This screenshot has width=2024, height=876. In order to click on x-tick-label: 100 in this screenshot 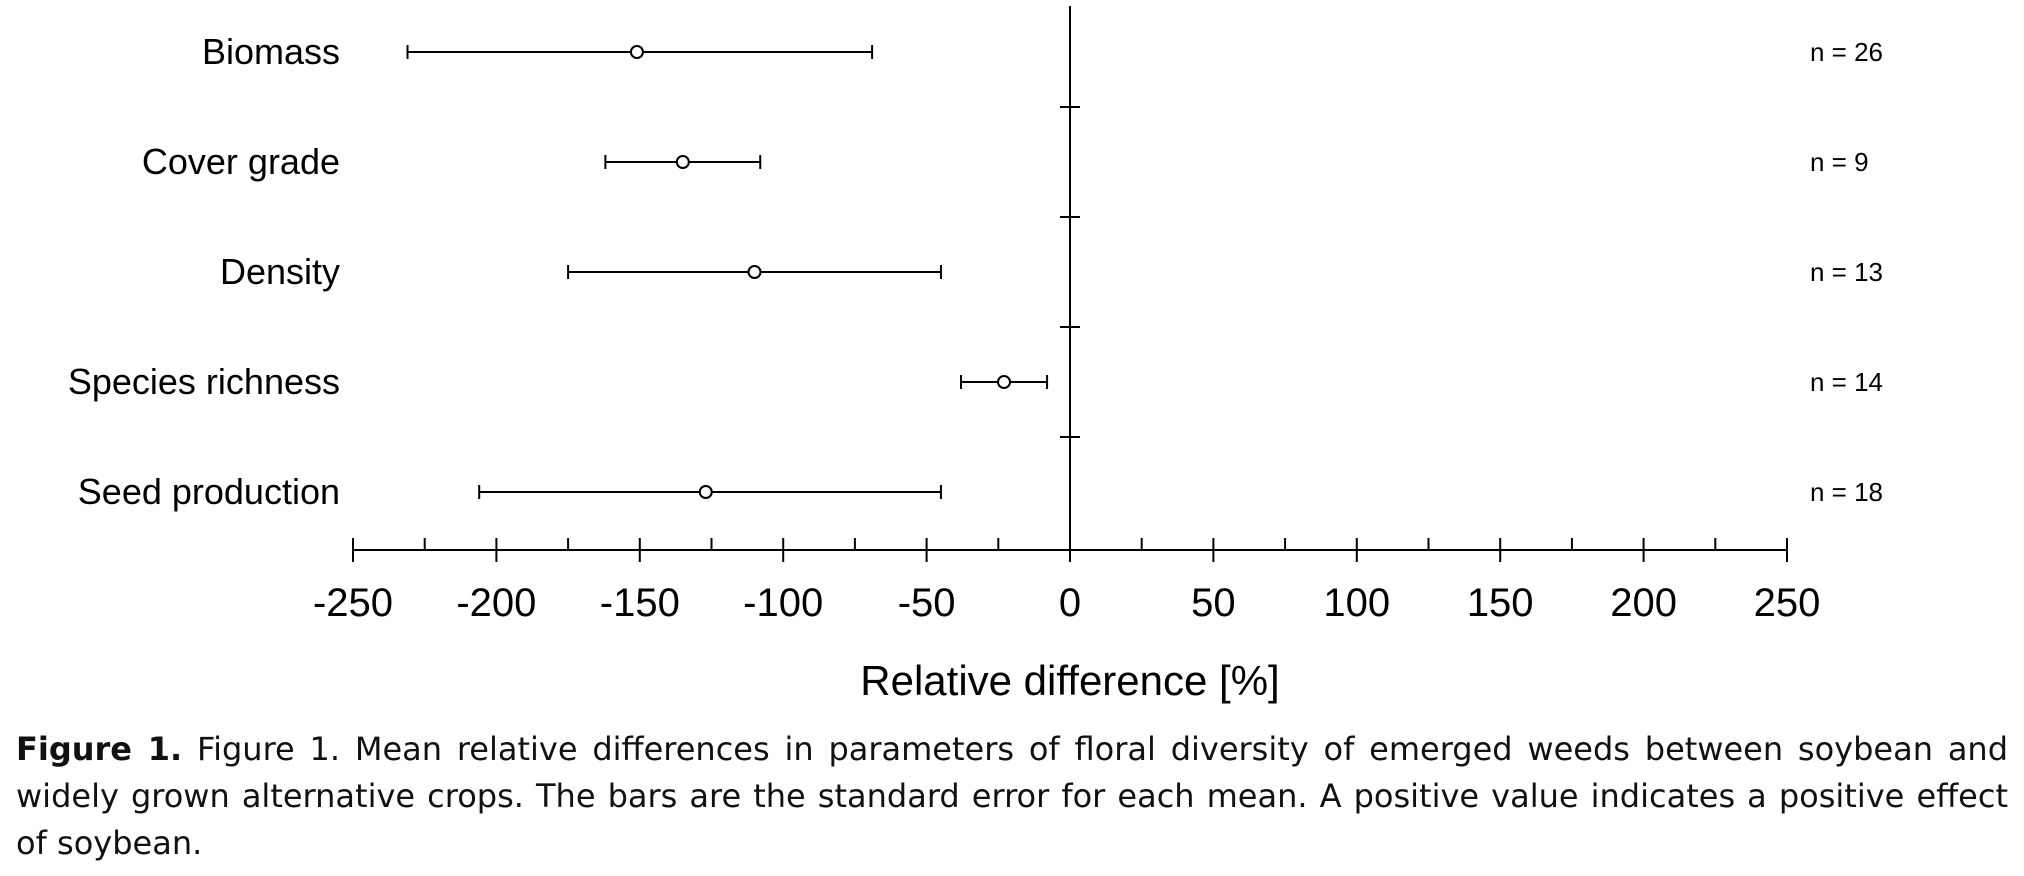, I will do `click(1356, 603)`.